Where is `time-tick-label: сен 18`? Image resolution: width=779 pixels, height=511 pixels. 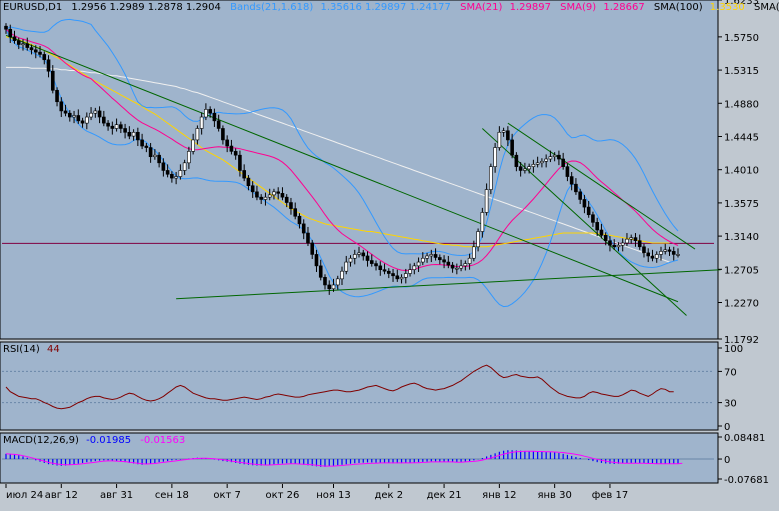
time-tick-label: сен 18 is located at coordinates (172, 495).